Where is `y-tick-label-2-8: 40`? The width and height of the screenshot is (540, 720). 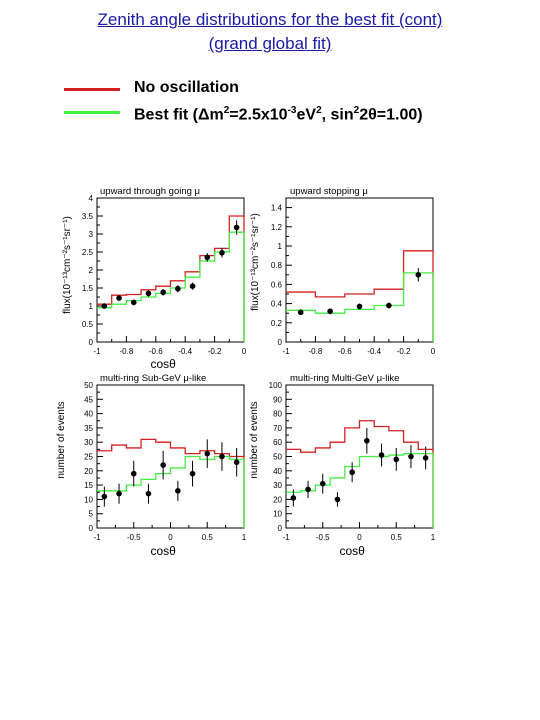 y-tick-label-2-8: 40 is located at coordinates (88, 414).